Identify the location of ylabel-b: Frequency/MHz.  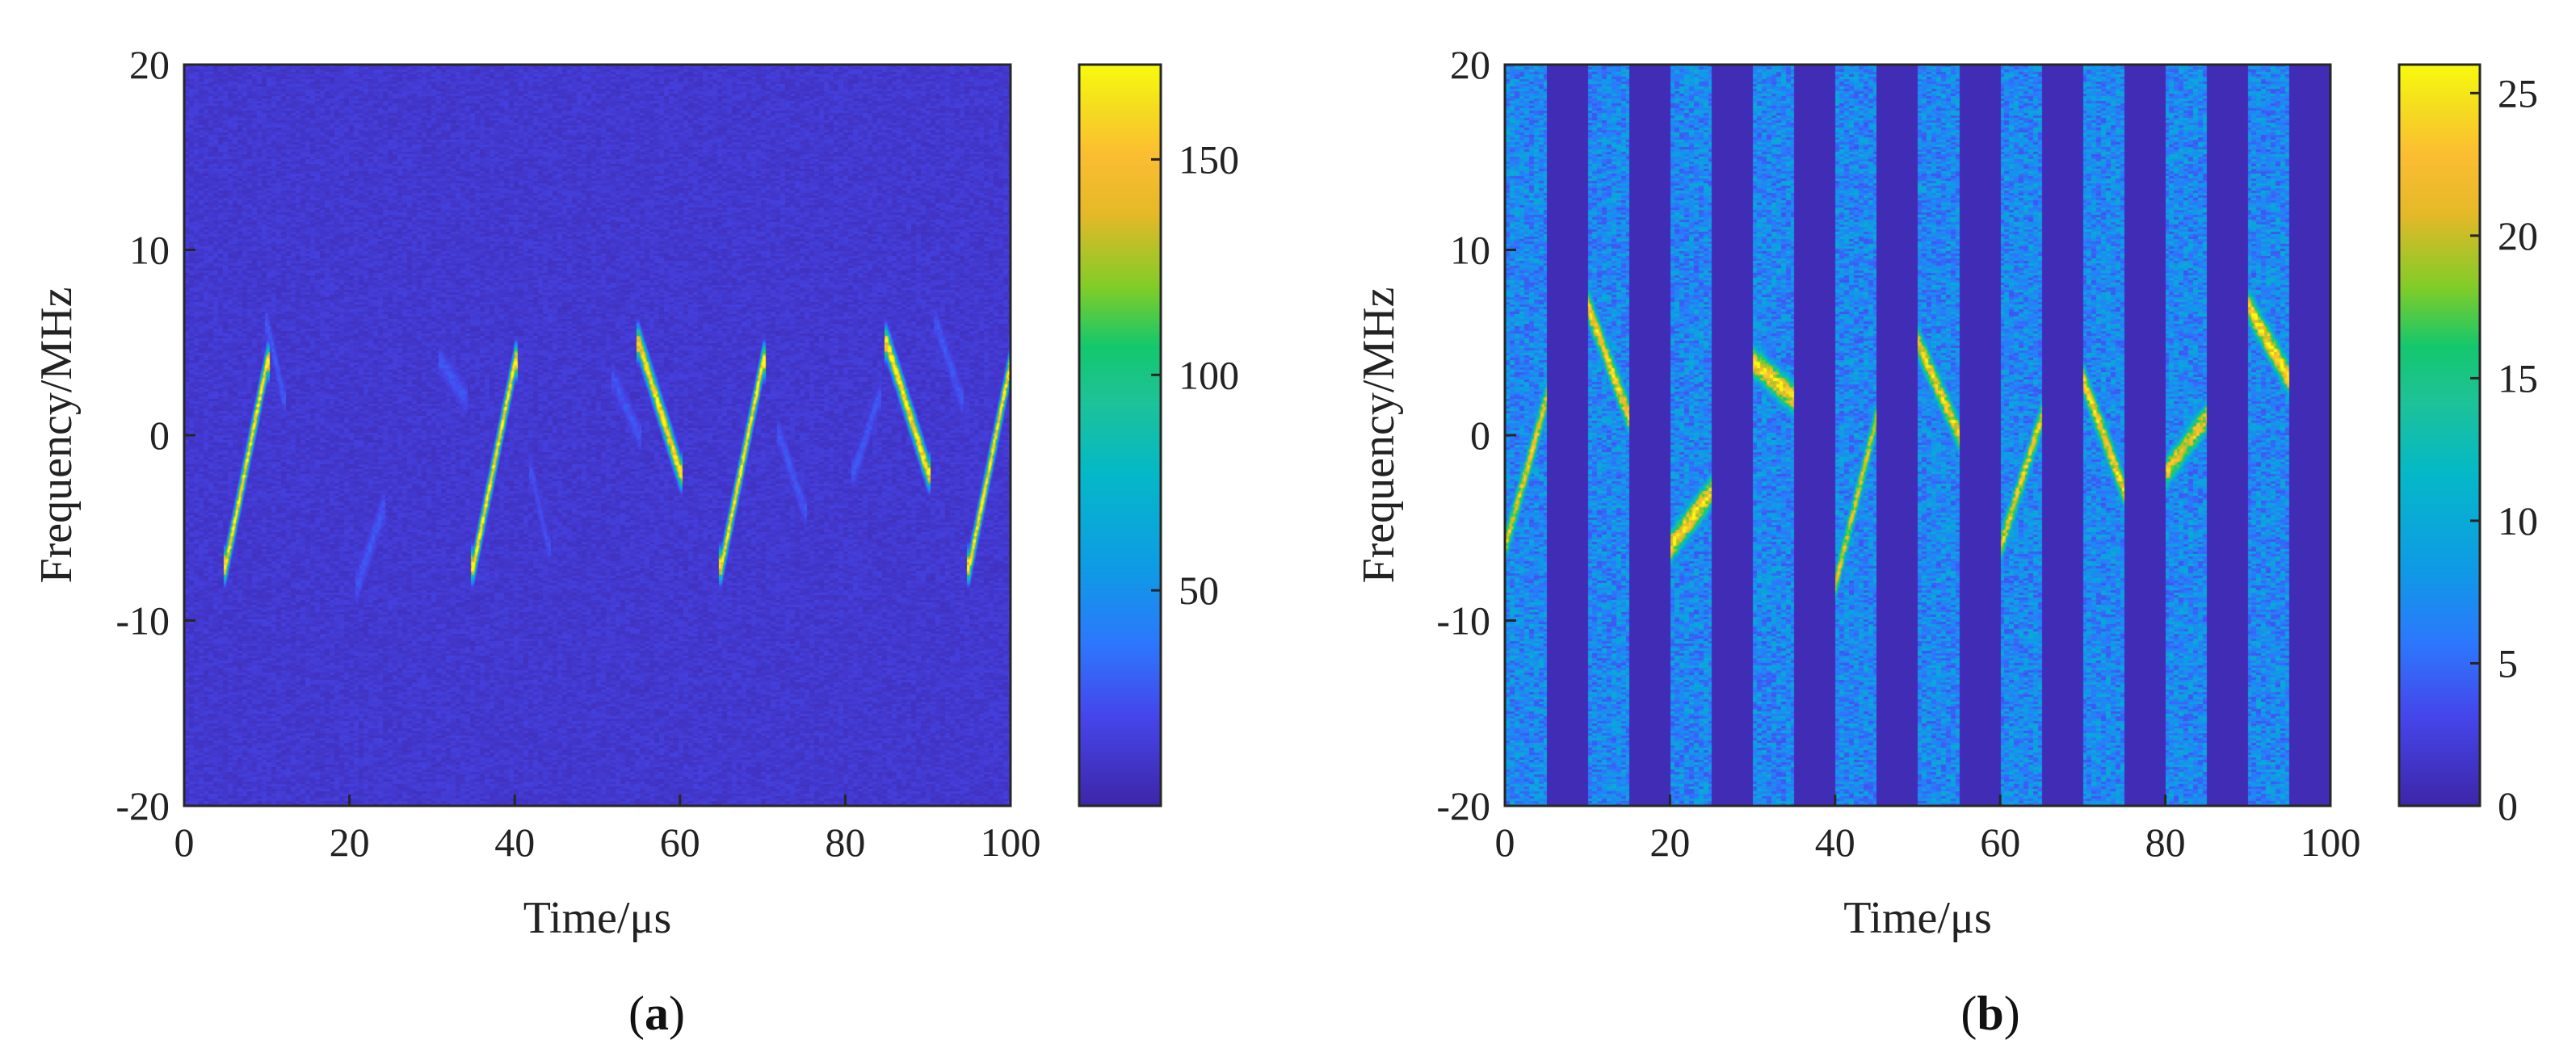
(1379, 435).